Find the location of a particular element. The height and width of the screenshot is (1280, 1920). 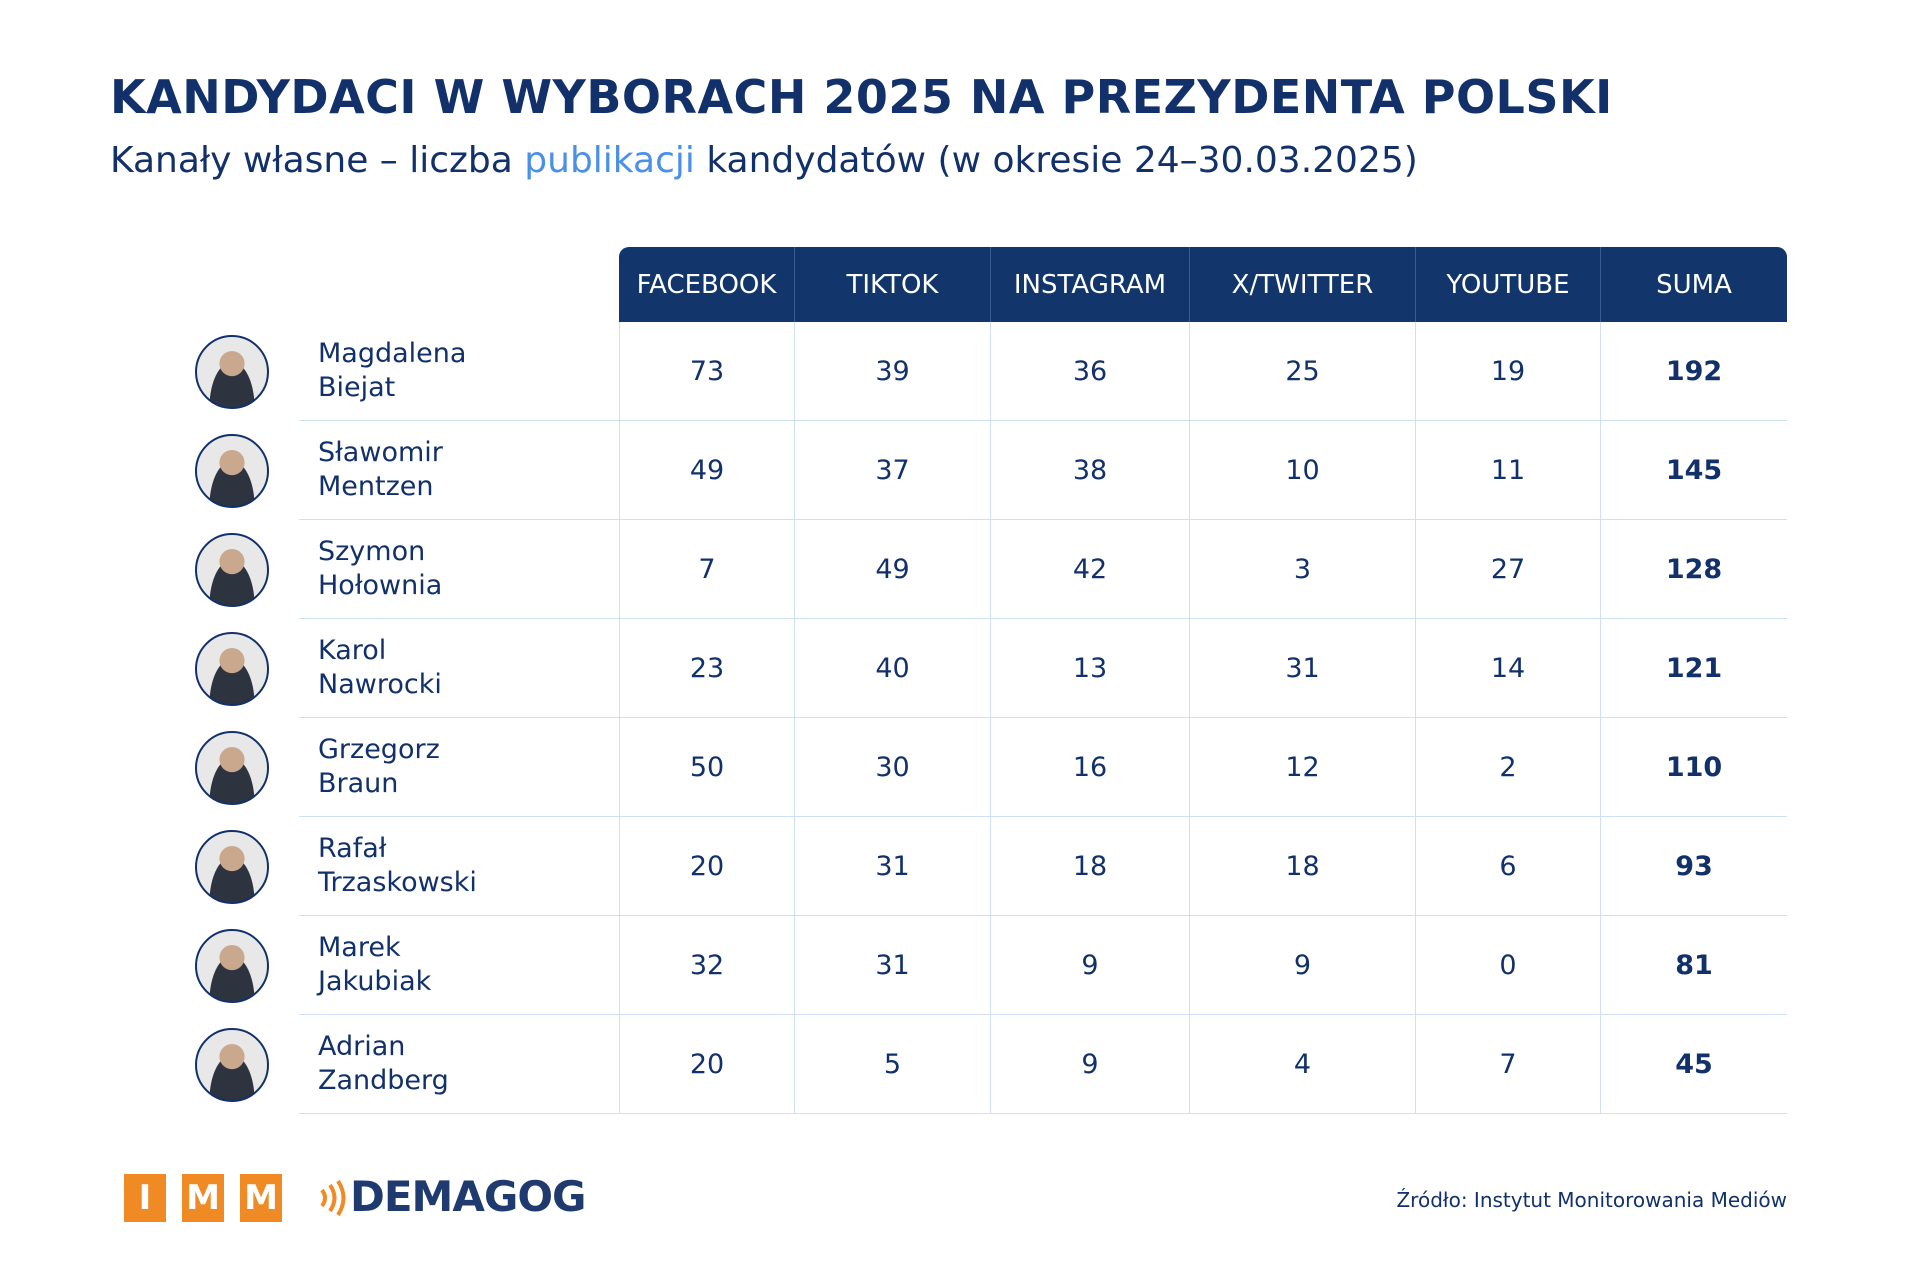

value-cell: 14 is located at coordinates (1507, 668).